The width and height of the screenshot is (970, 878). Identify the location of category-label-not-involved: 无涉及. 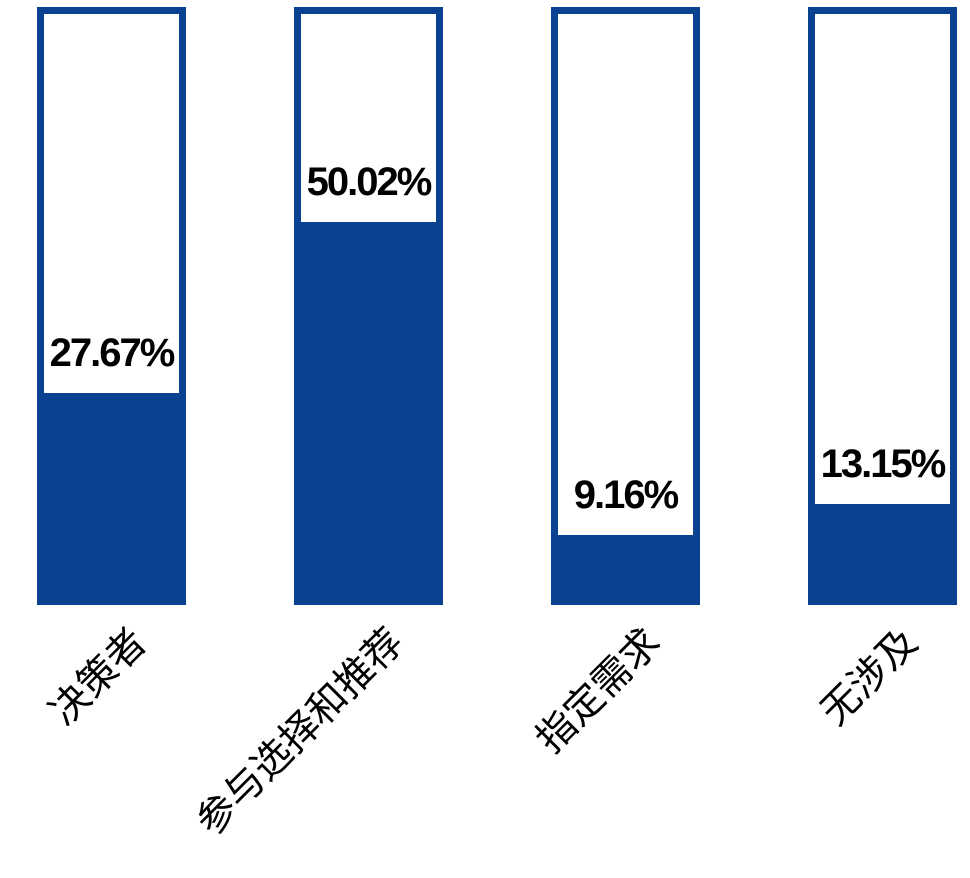
(869, 677).